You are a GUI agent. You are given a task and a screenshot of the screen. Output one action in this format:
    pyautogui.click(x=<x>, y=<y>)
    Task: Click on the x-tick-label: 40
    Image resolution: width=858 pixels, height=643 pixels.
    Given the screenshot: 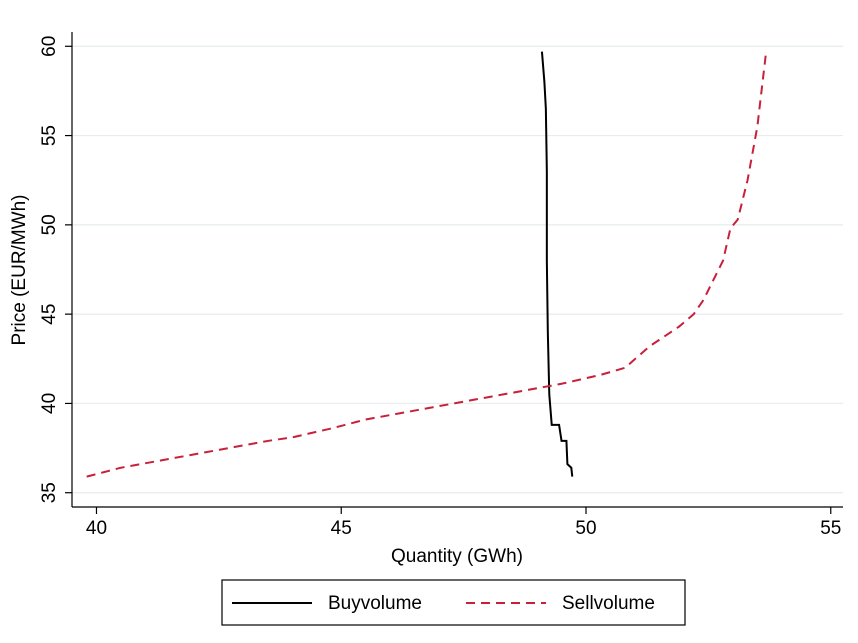 What is the action you would take?
    pyautogui.click(x=96, y=528)
    